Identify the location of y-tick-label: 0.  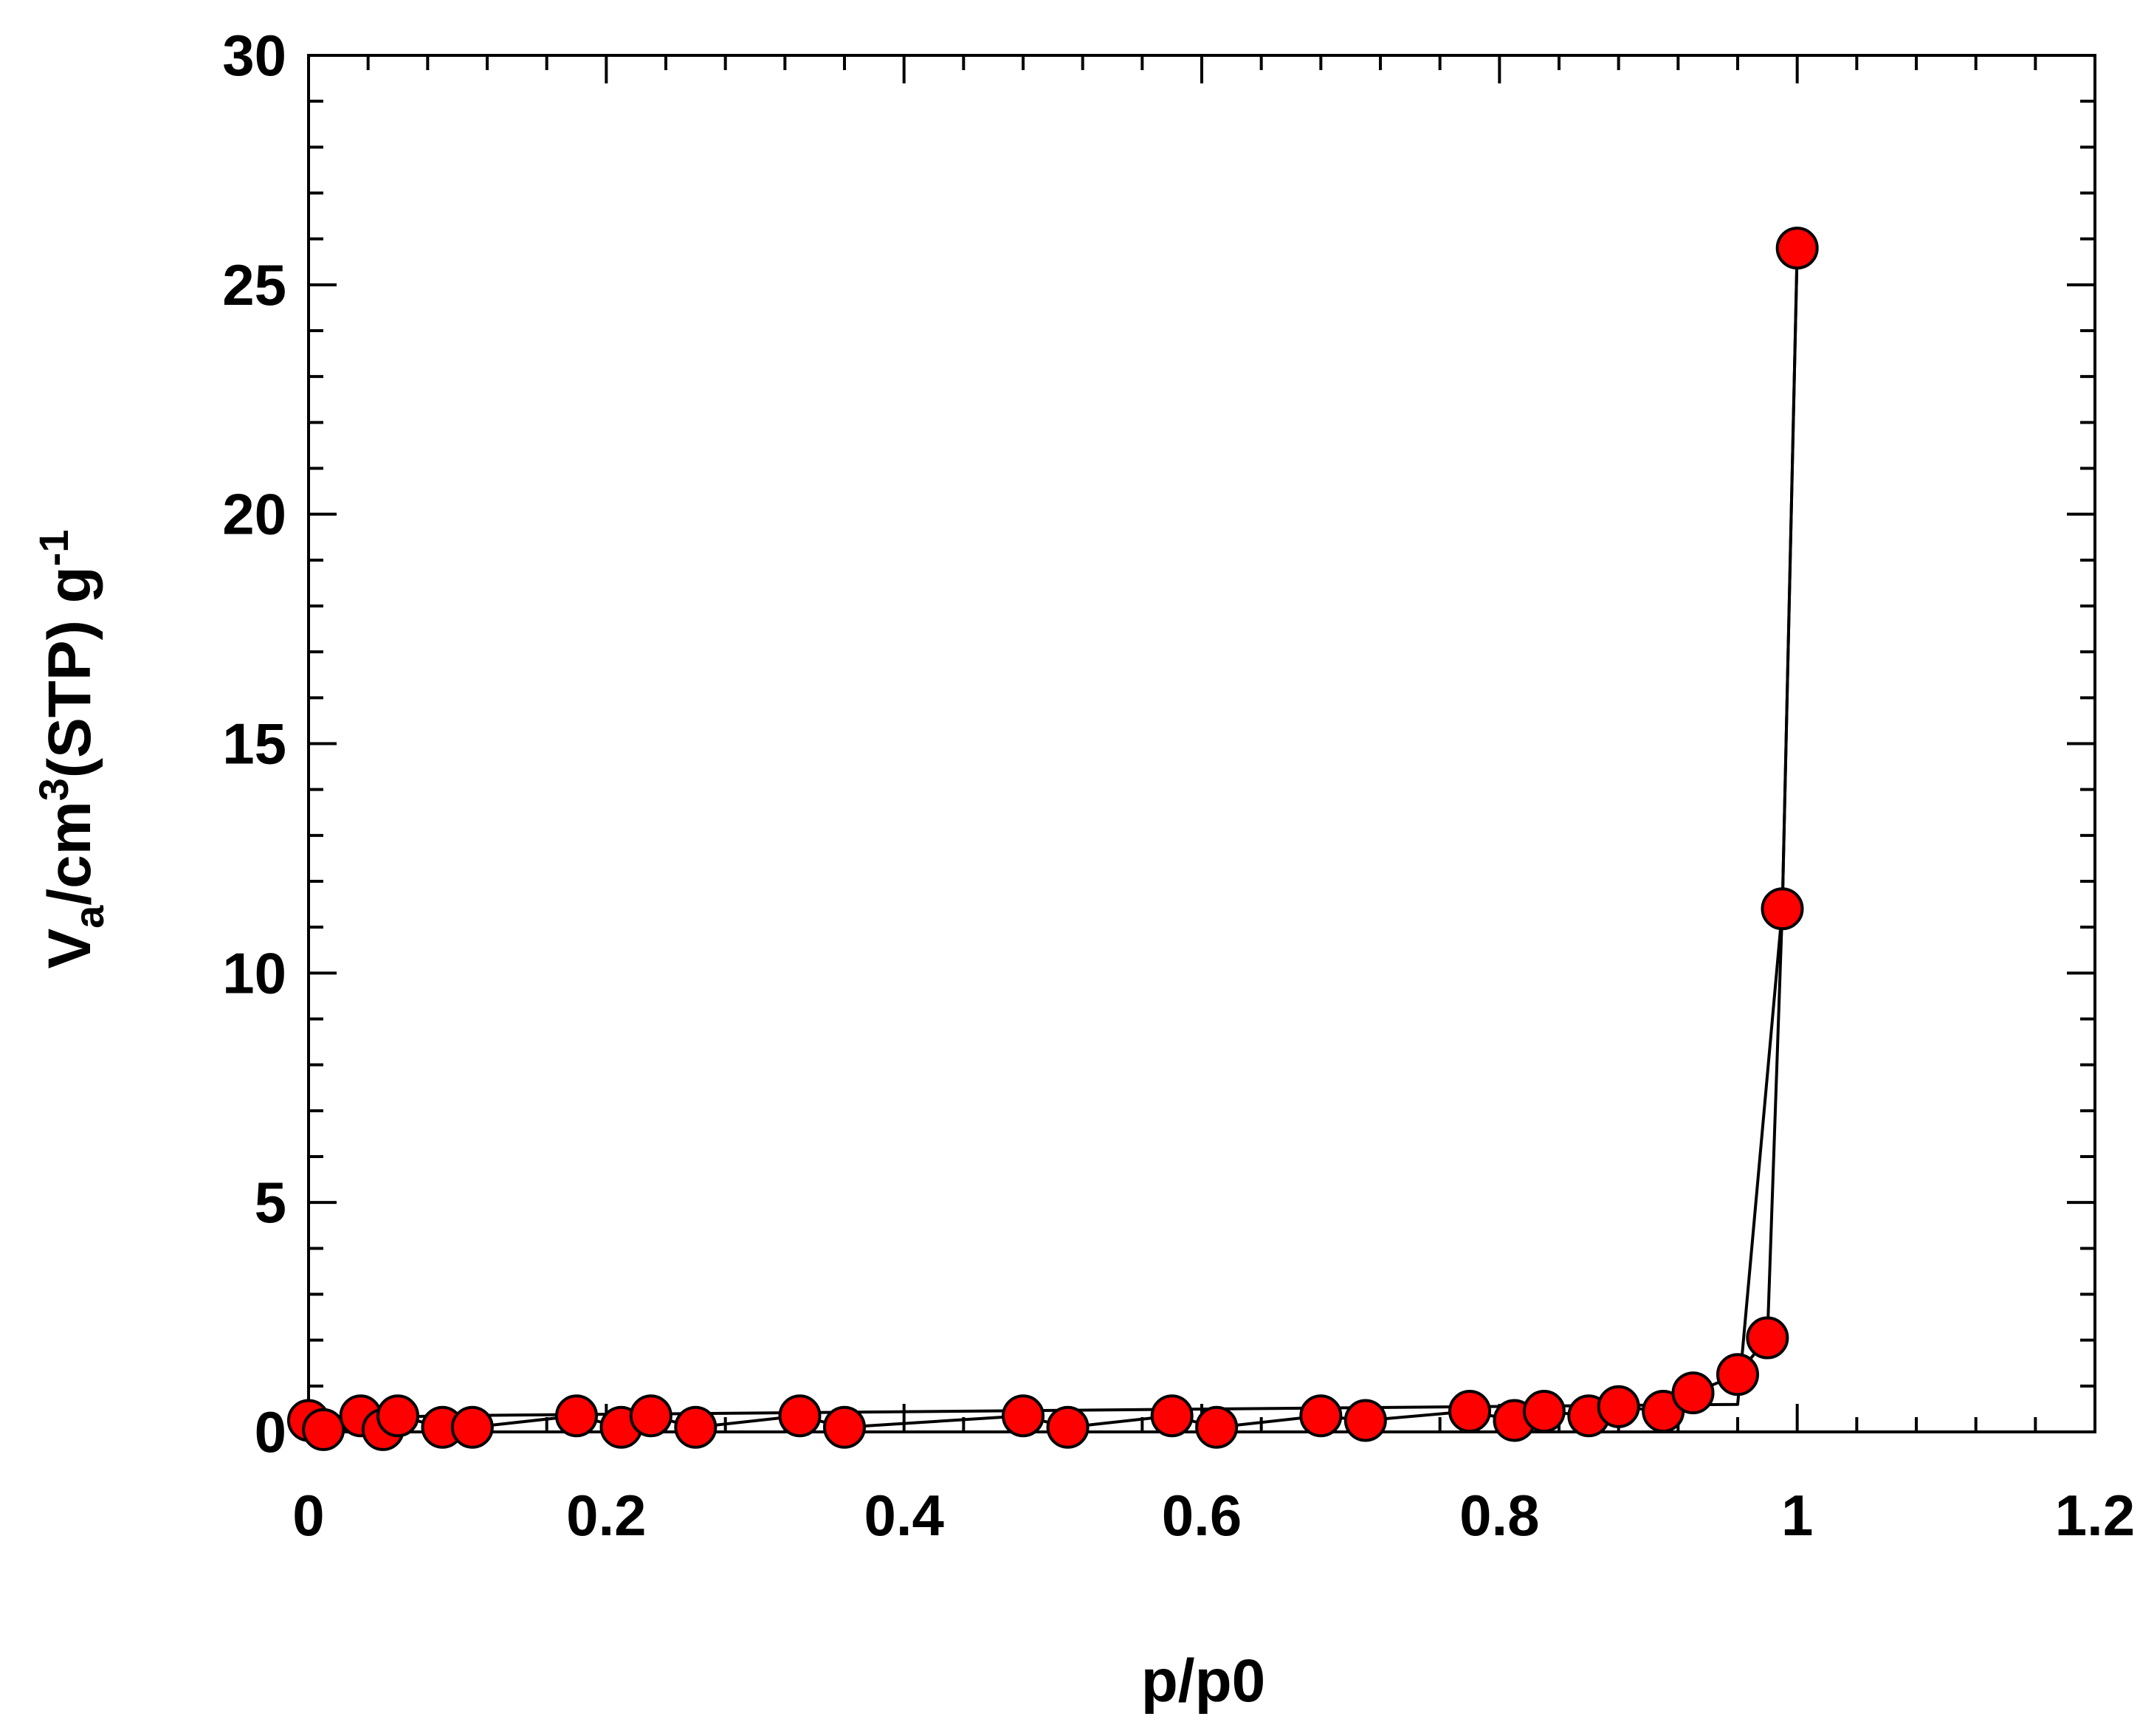
(270, 1431).